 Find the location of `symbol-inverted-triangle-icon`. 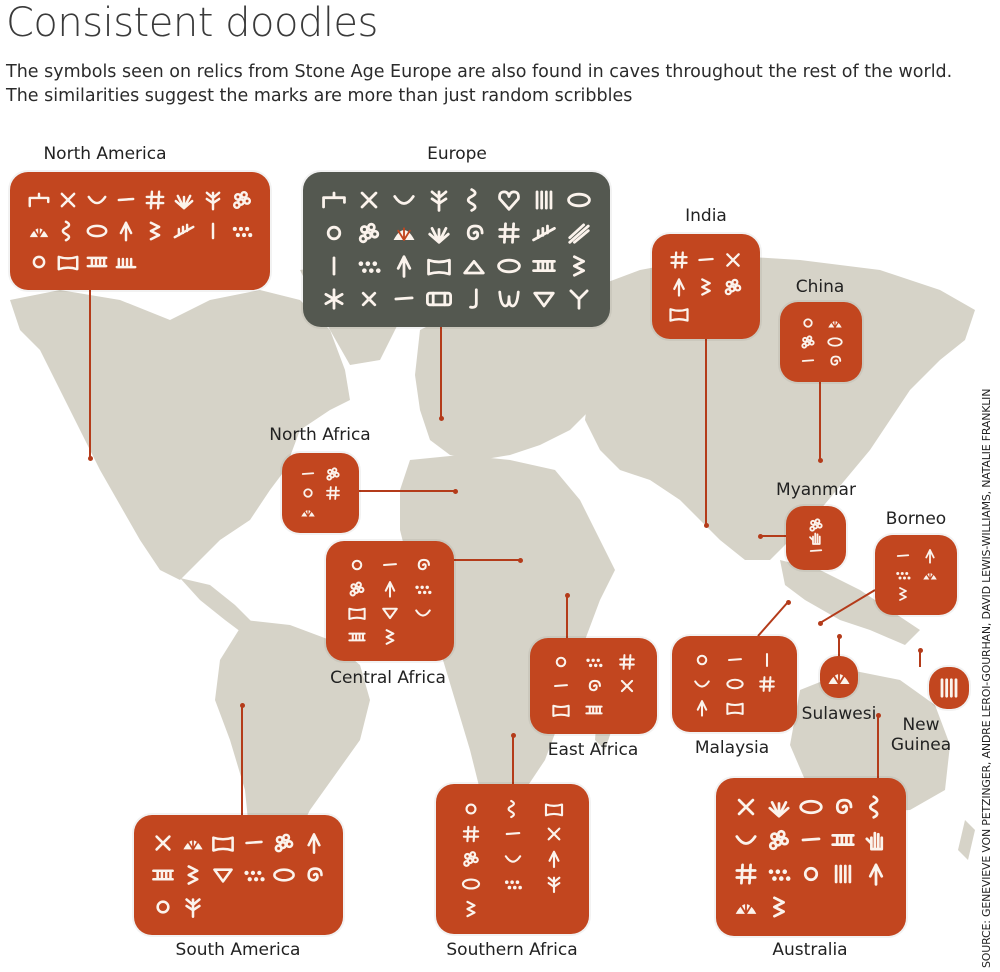

symbol-inverted-triangle-icon is located at coordinates (544, 299).